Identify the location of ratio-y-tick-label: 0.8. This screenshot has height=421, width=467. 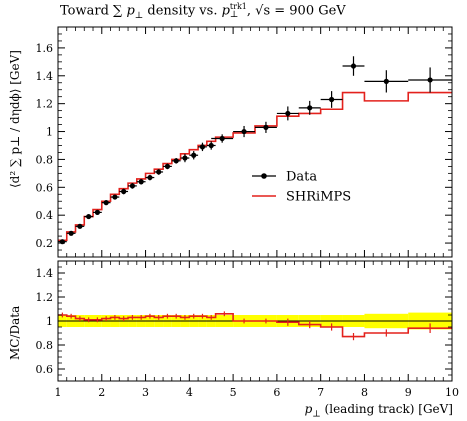
(45, 345).